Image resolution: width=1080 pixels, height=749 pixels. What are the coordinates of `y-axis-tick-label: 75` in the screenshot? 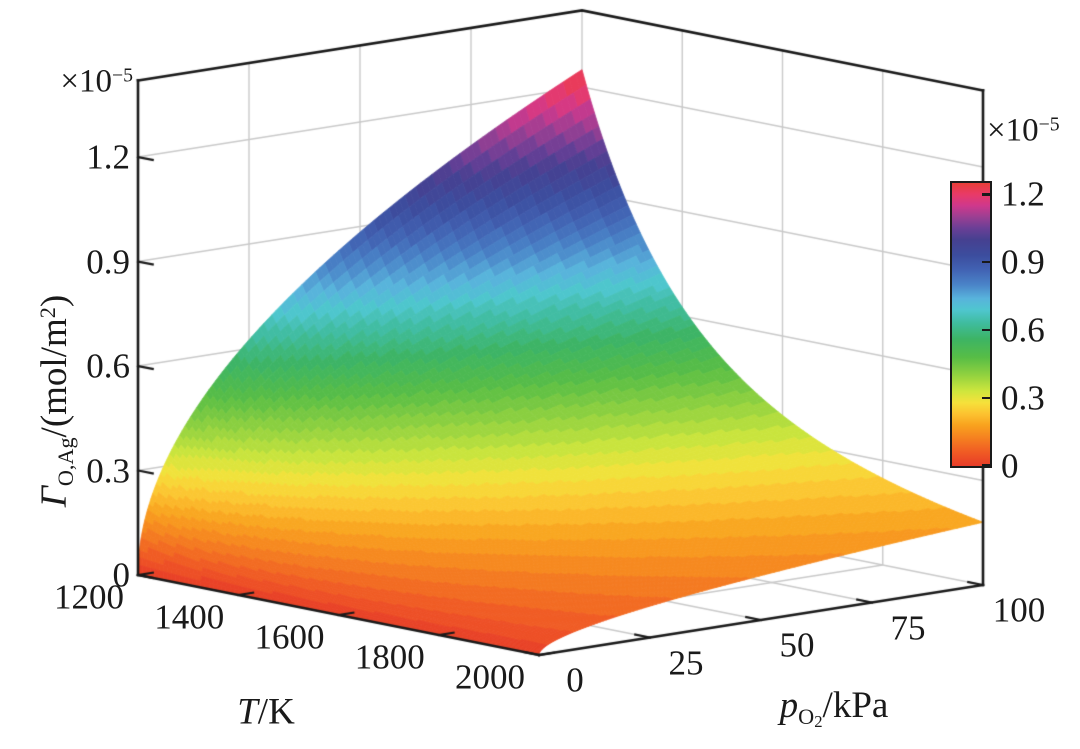 It's located at (908, 627).